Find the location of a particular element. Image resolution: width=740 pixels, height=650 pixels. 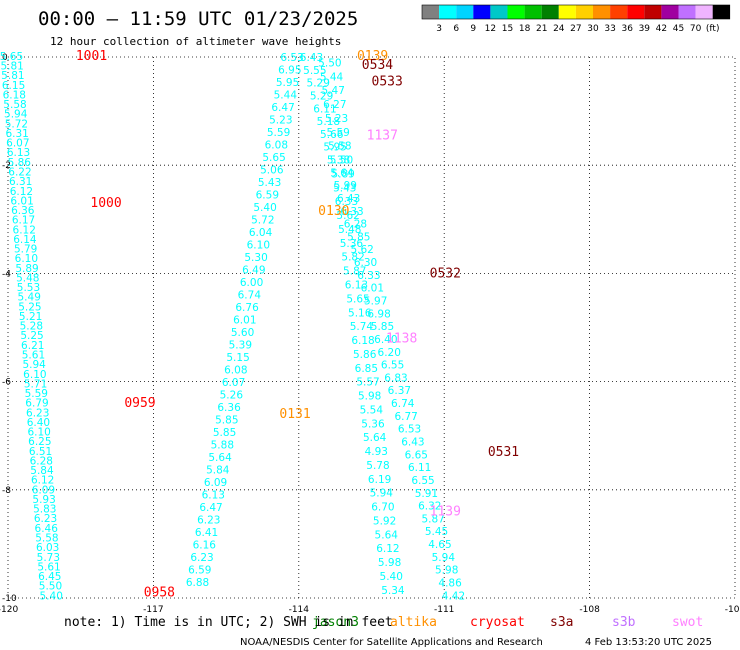

swh-value: 5.86 is located at coordinates (20, 163).